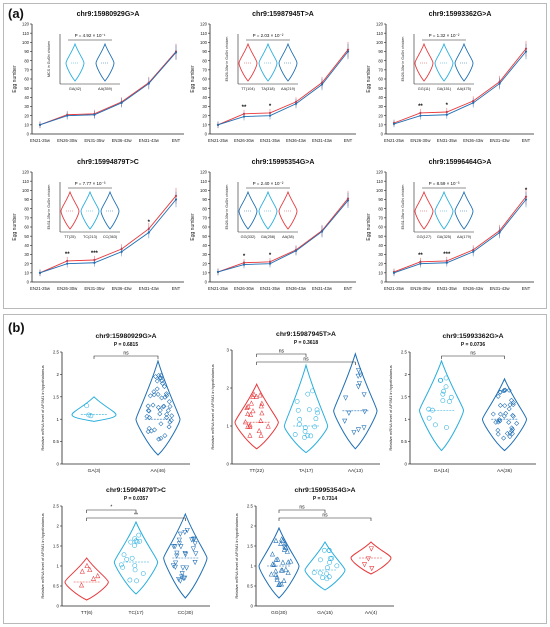 This screenshot has height=627, width=550. What do you see at coordinates (90, 237) in the screenshot?
I see `inset-group-label: TC(213)` at bounding box center [90, 237].